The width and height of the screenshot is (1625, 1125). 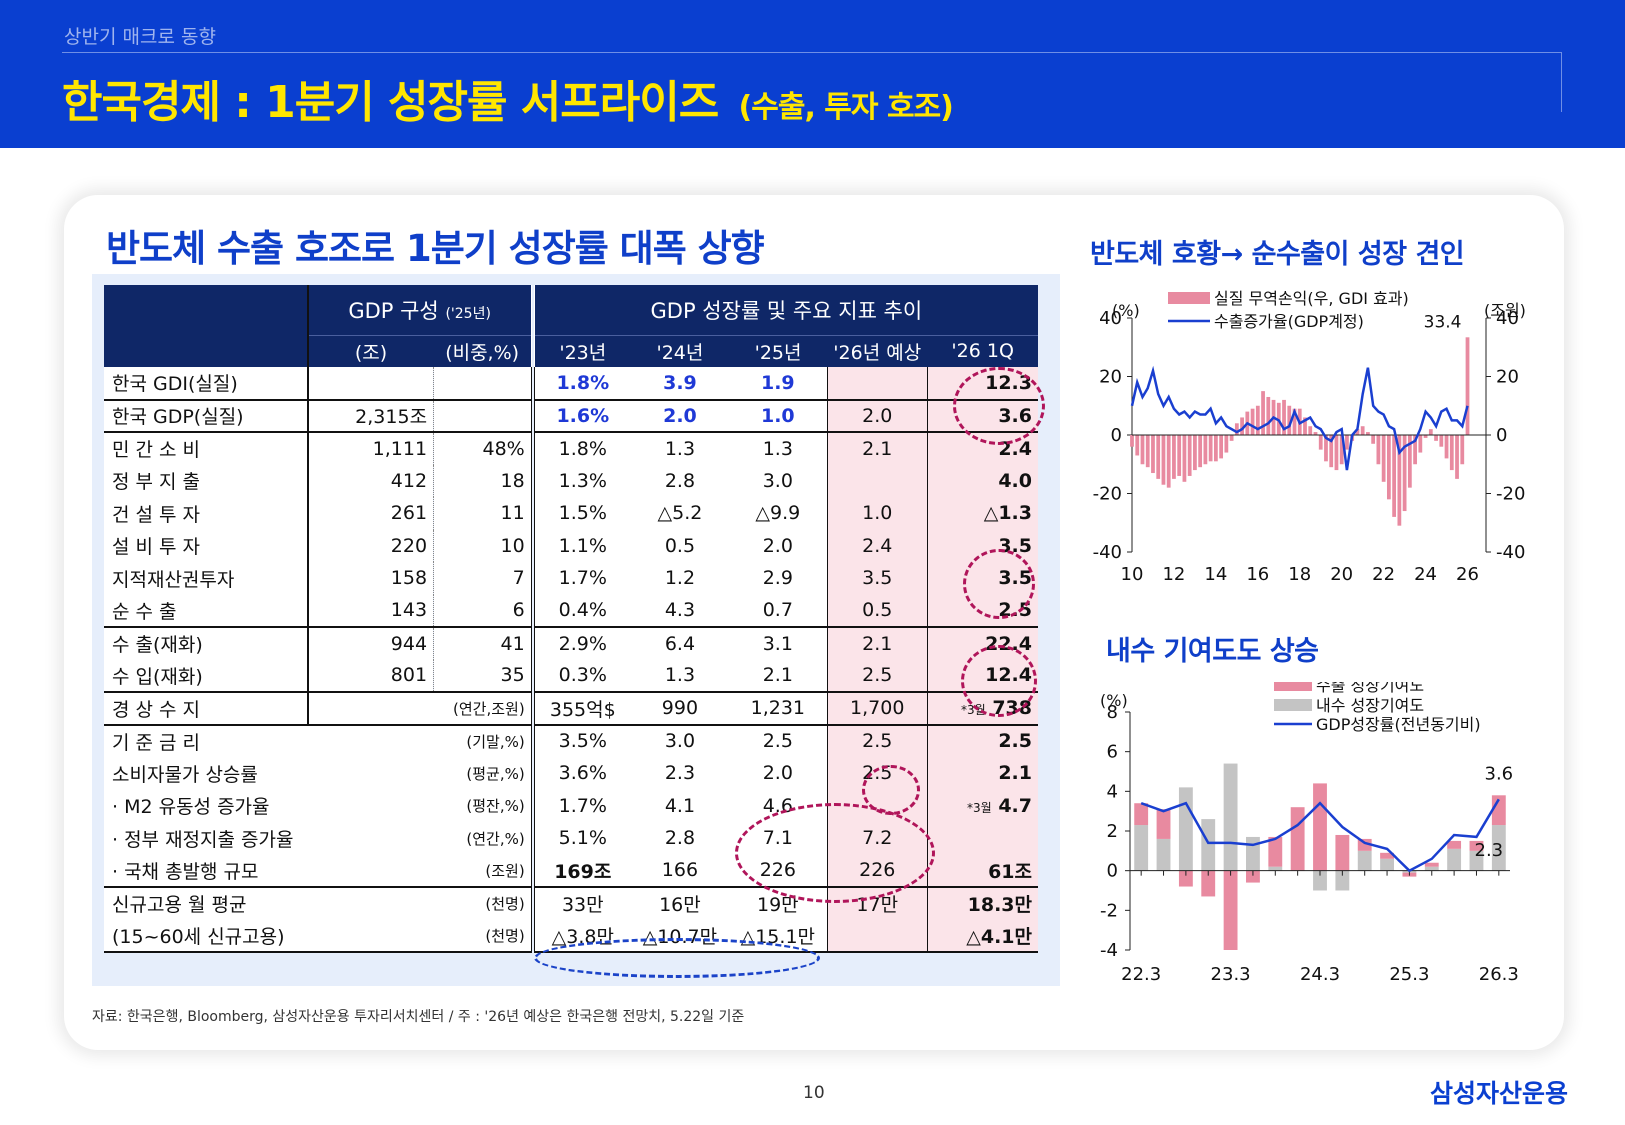 I want to click on cell-amount: 261, so click(x=370, y=513).